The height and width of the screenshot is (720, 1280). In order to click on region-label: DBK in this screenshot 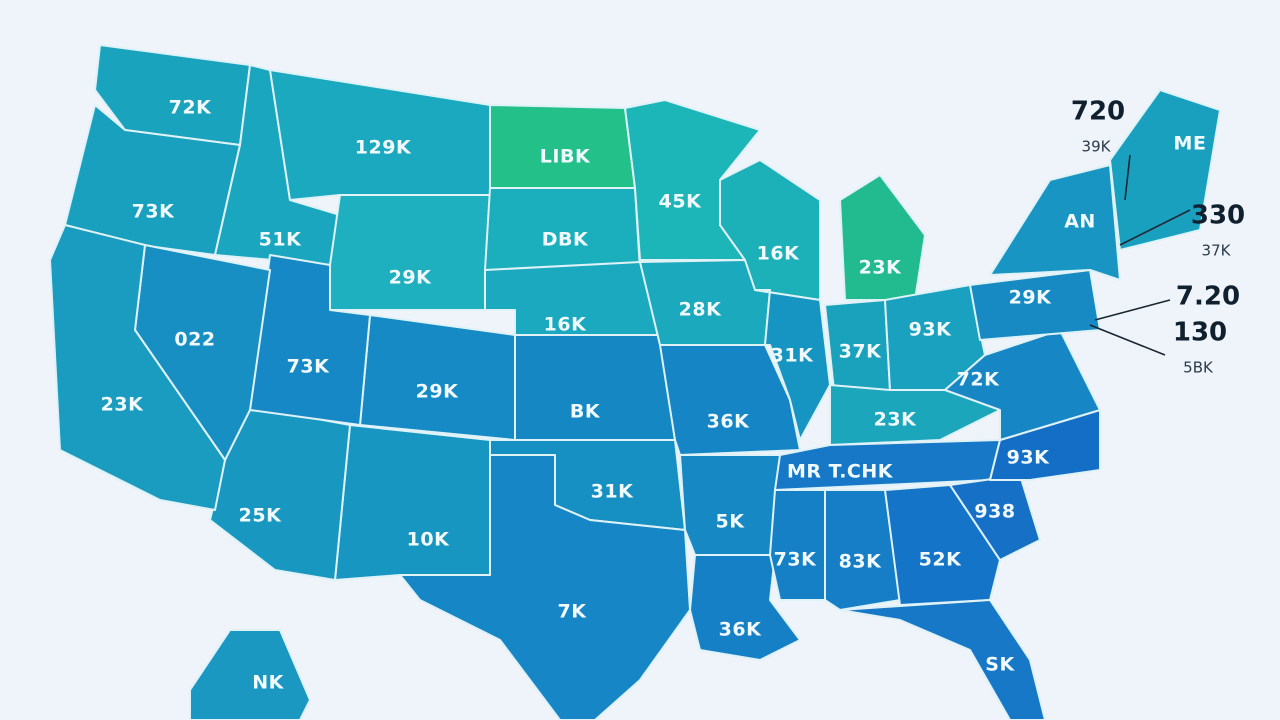, I will do `click(565, 240)`.